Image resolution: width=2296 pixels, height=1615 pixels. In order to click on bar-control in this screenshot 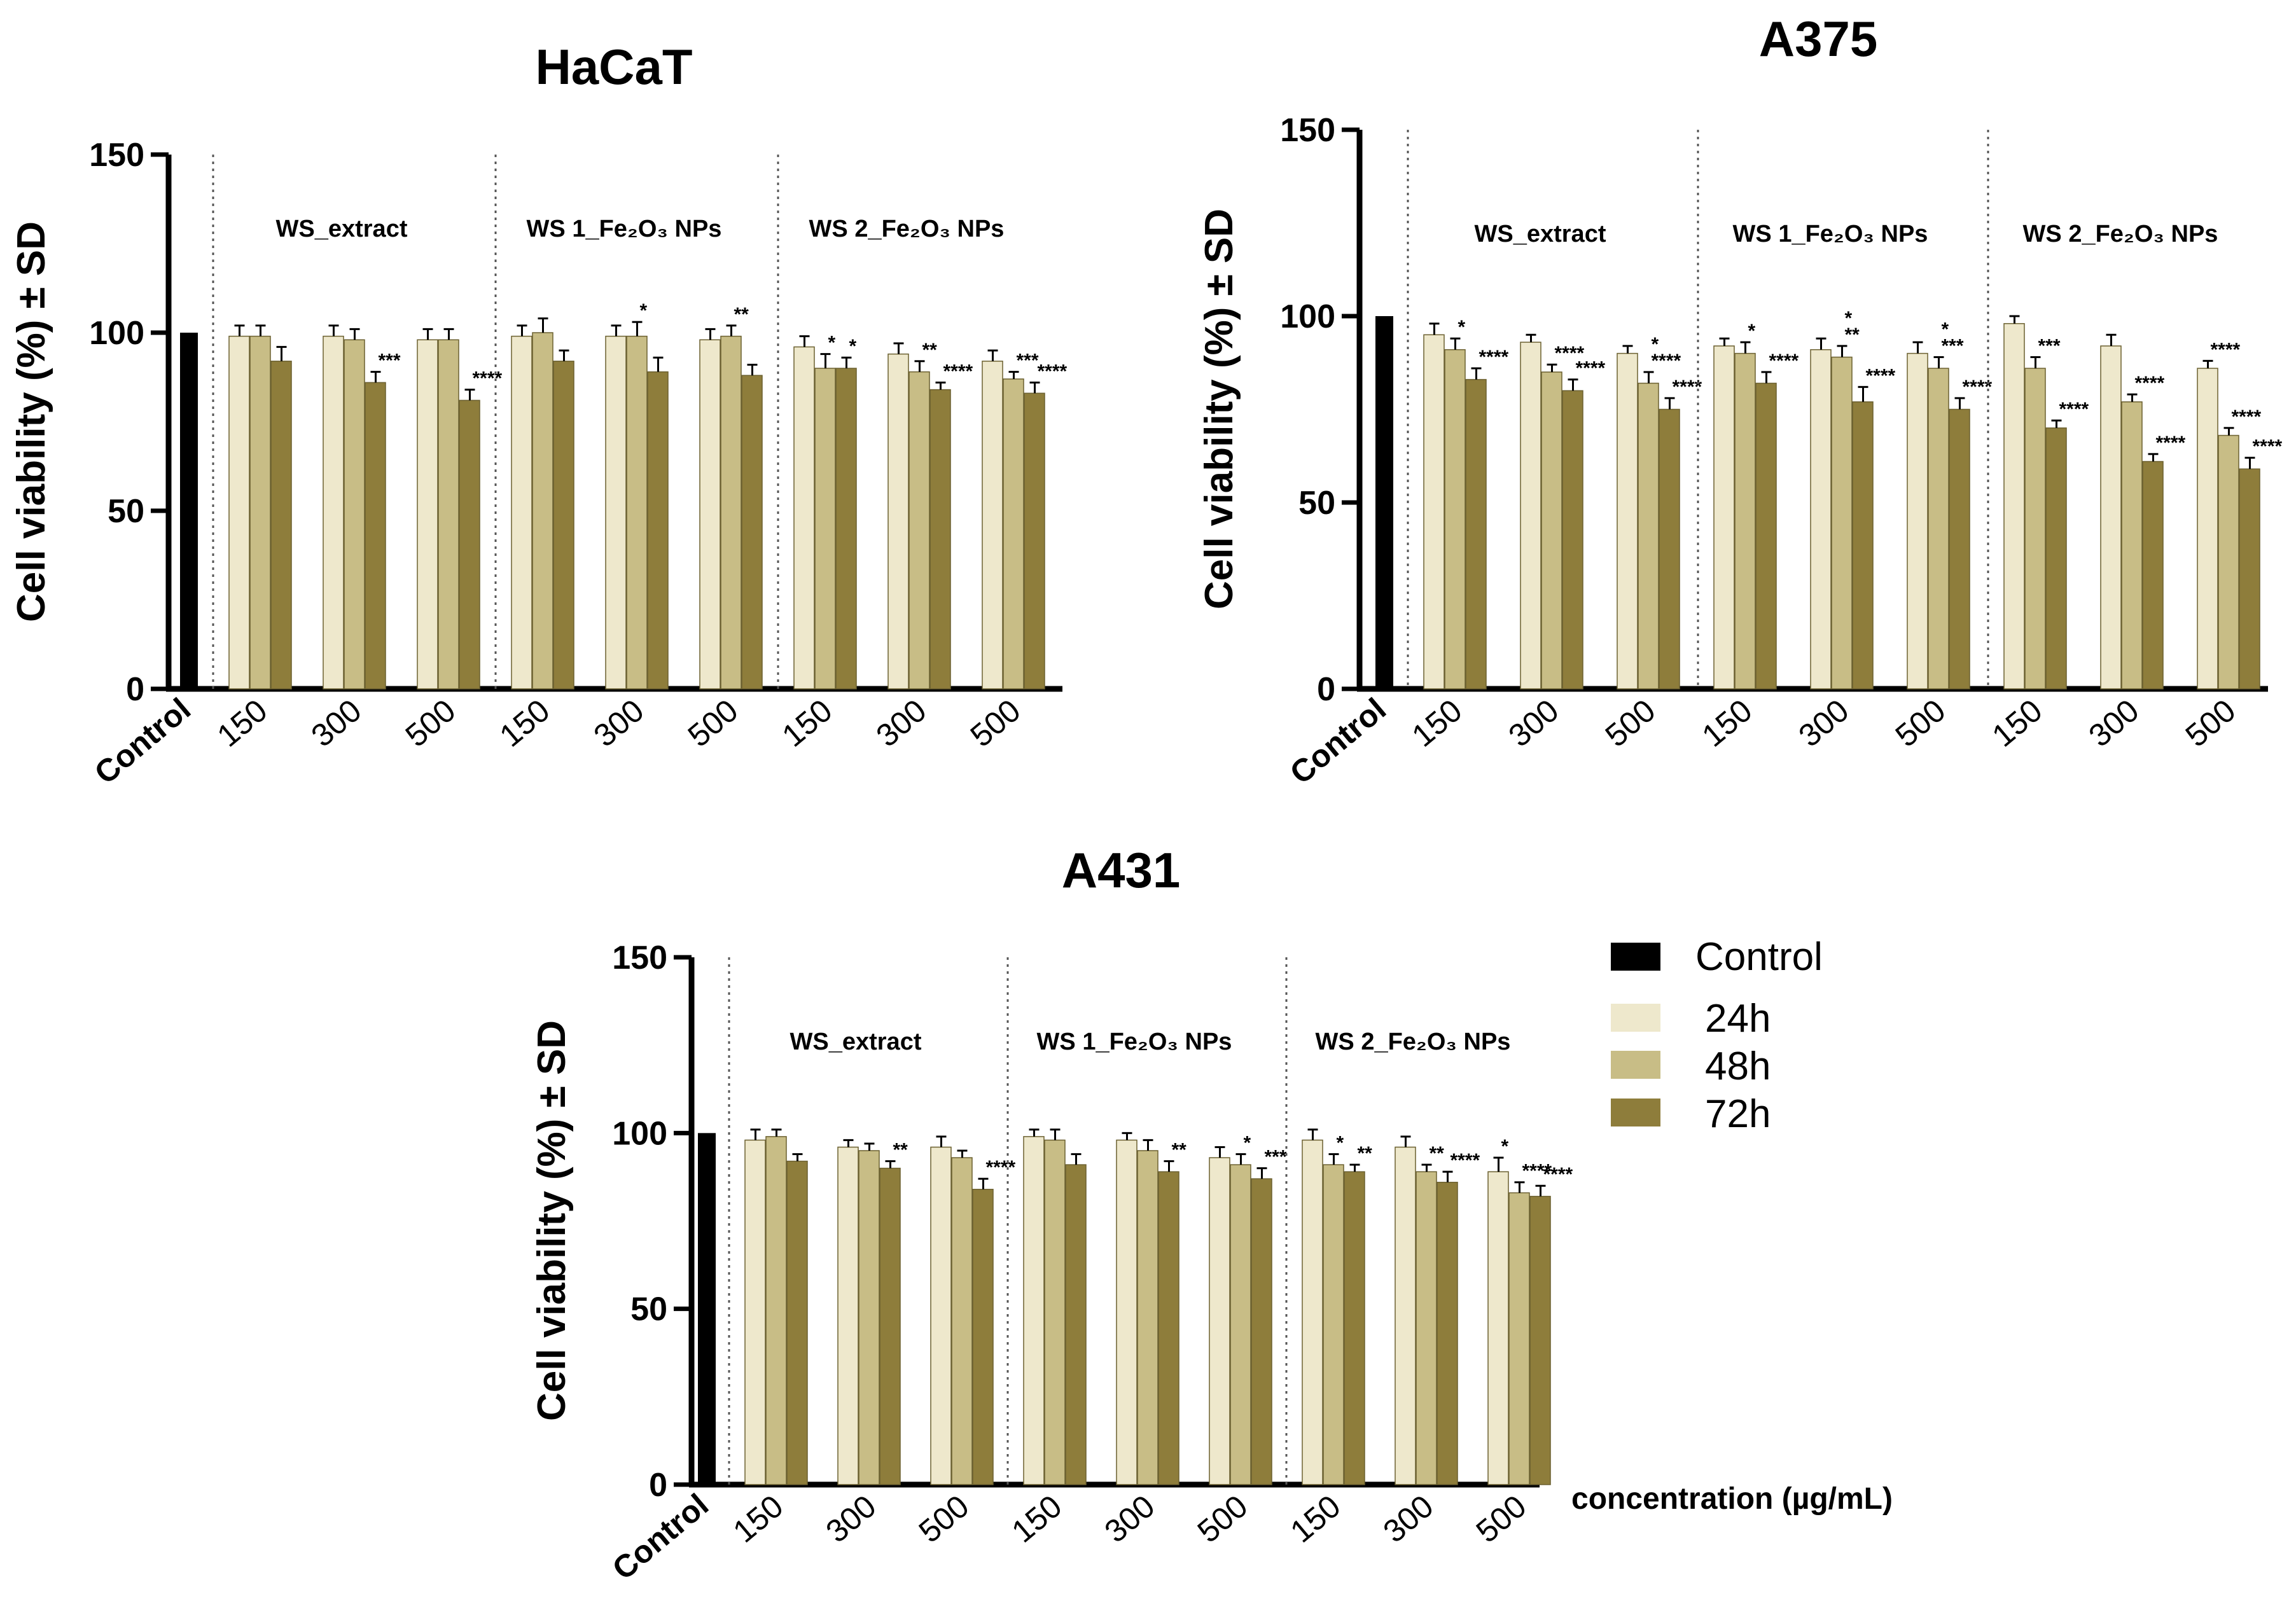, I will do `click(189, 511)`.